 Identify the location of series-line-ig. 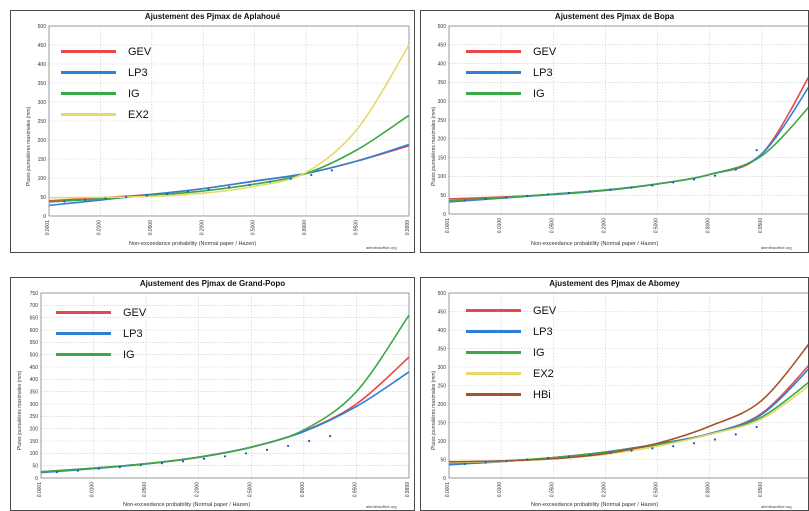
(225, 393).